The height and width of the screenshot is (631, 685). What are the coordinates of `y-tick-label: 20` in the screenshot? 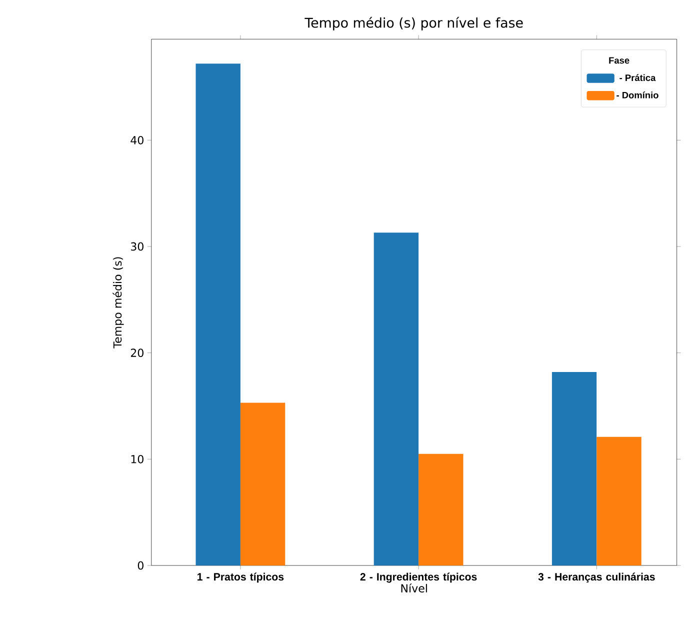 It's located at (137, 352).